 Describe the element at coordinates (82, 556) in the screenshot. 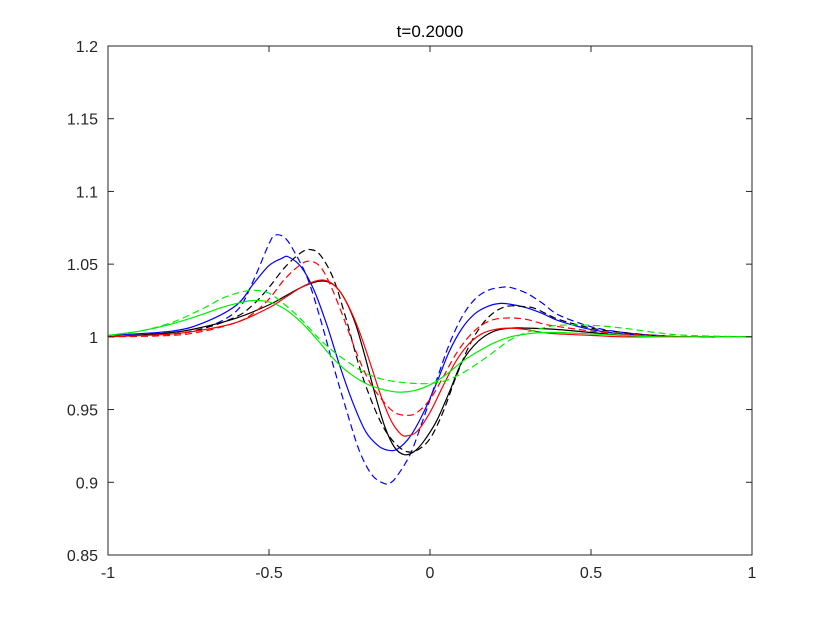

I see `y-tick-label: 0.85` at that location.